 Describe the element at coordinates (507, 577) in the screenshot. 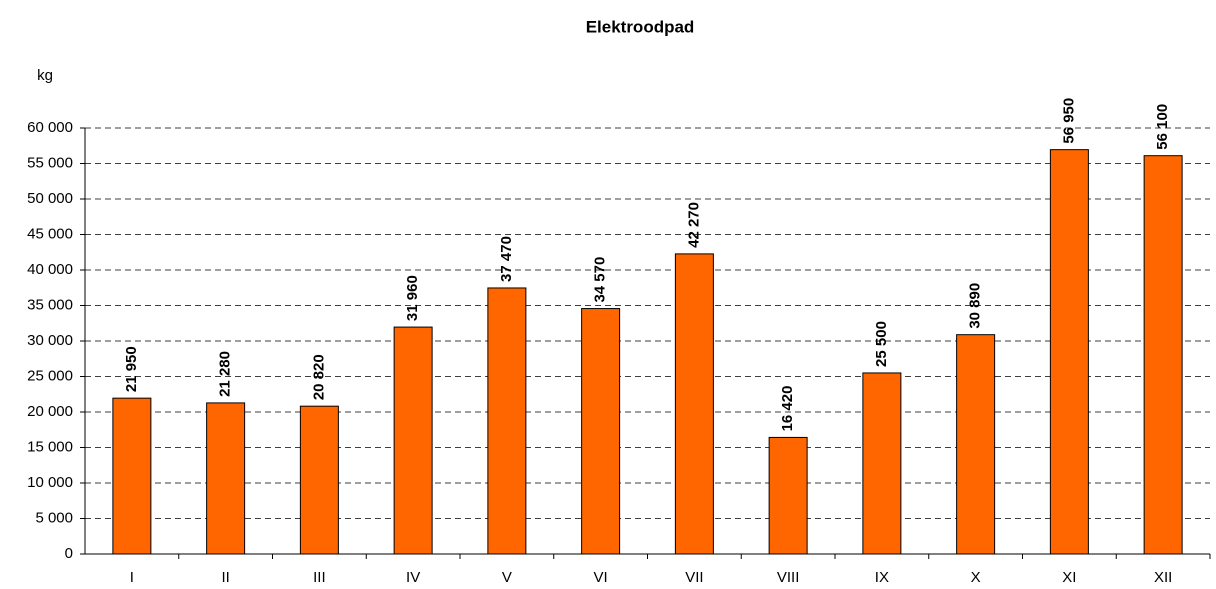

I see `x-tick-label: V` at that location.